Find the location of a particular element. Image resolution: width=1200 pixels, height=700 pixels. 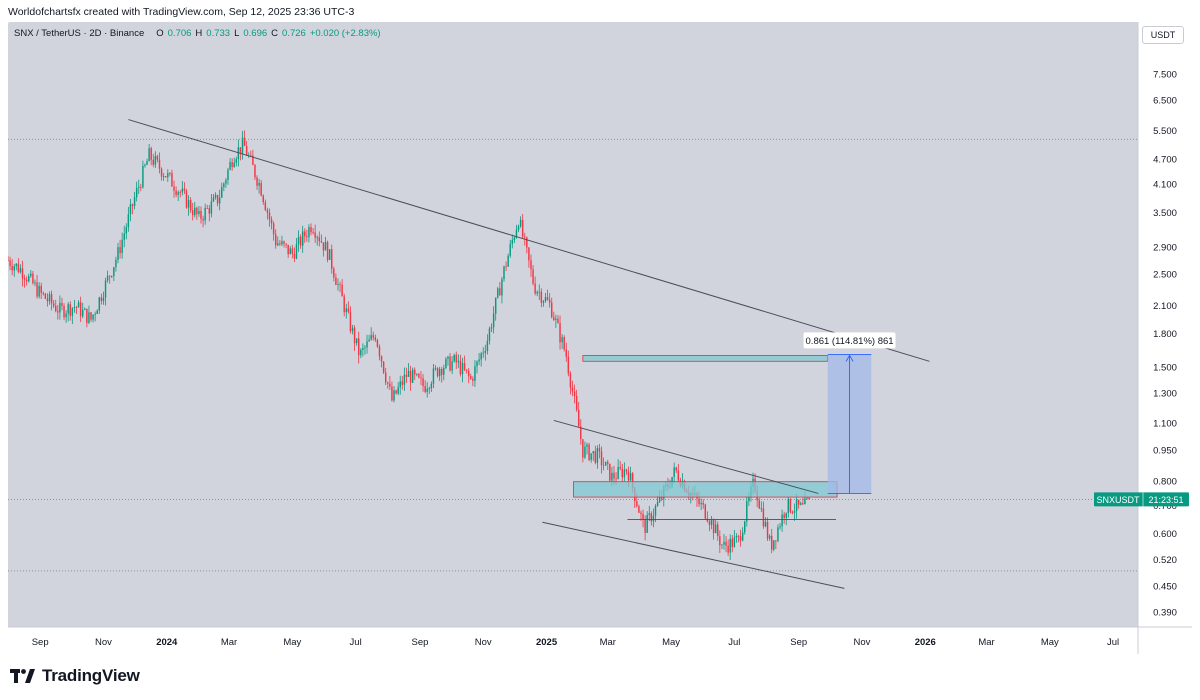

symbol-label: SNX / TetherUS · 2D · Binance is located at coordinates (79, 33).